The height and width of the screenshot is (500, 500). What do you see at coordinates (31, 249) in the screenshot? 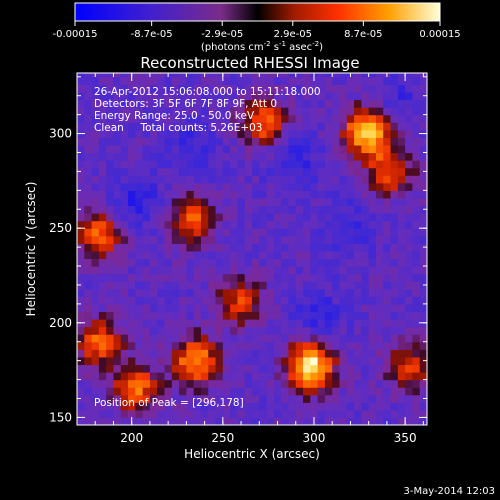
I see `y-axis-label: Heliocentric Y (arcsec)` at bounding box center [31, 249].